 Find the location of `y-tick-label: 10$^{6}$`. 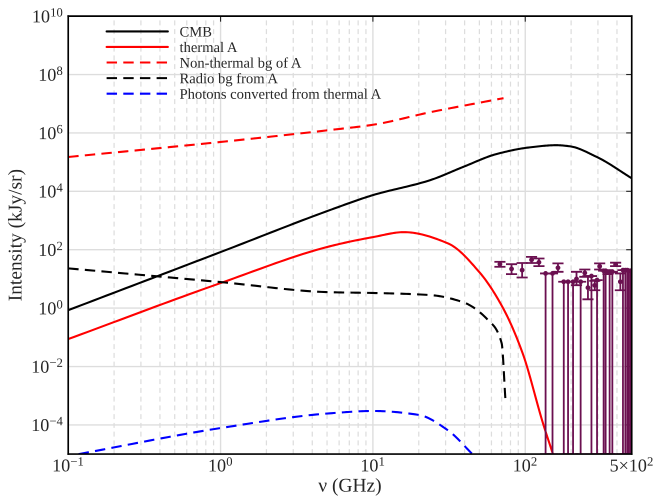

y-tick-label: 10$^{6}$ is located at coordinates (51, 132).